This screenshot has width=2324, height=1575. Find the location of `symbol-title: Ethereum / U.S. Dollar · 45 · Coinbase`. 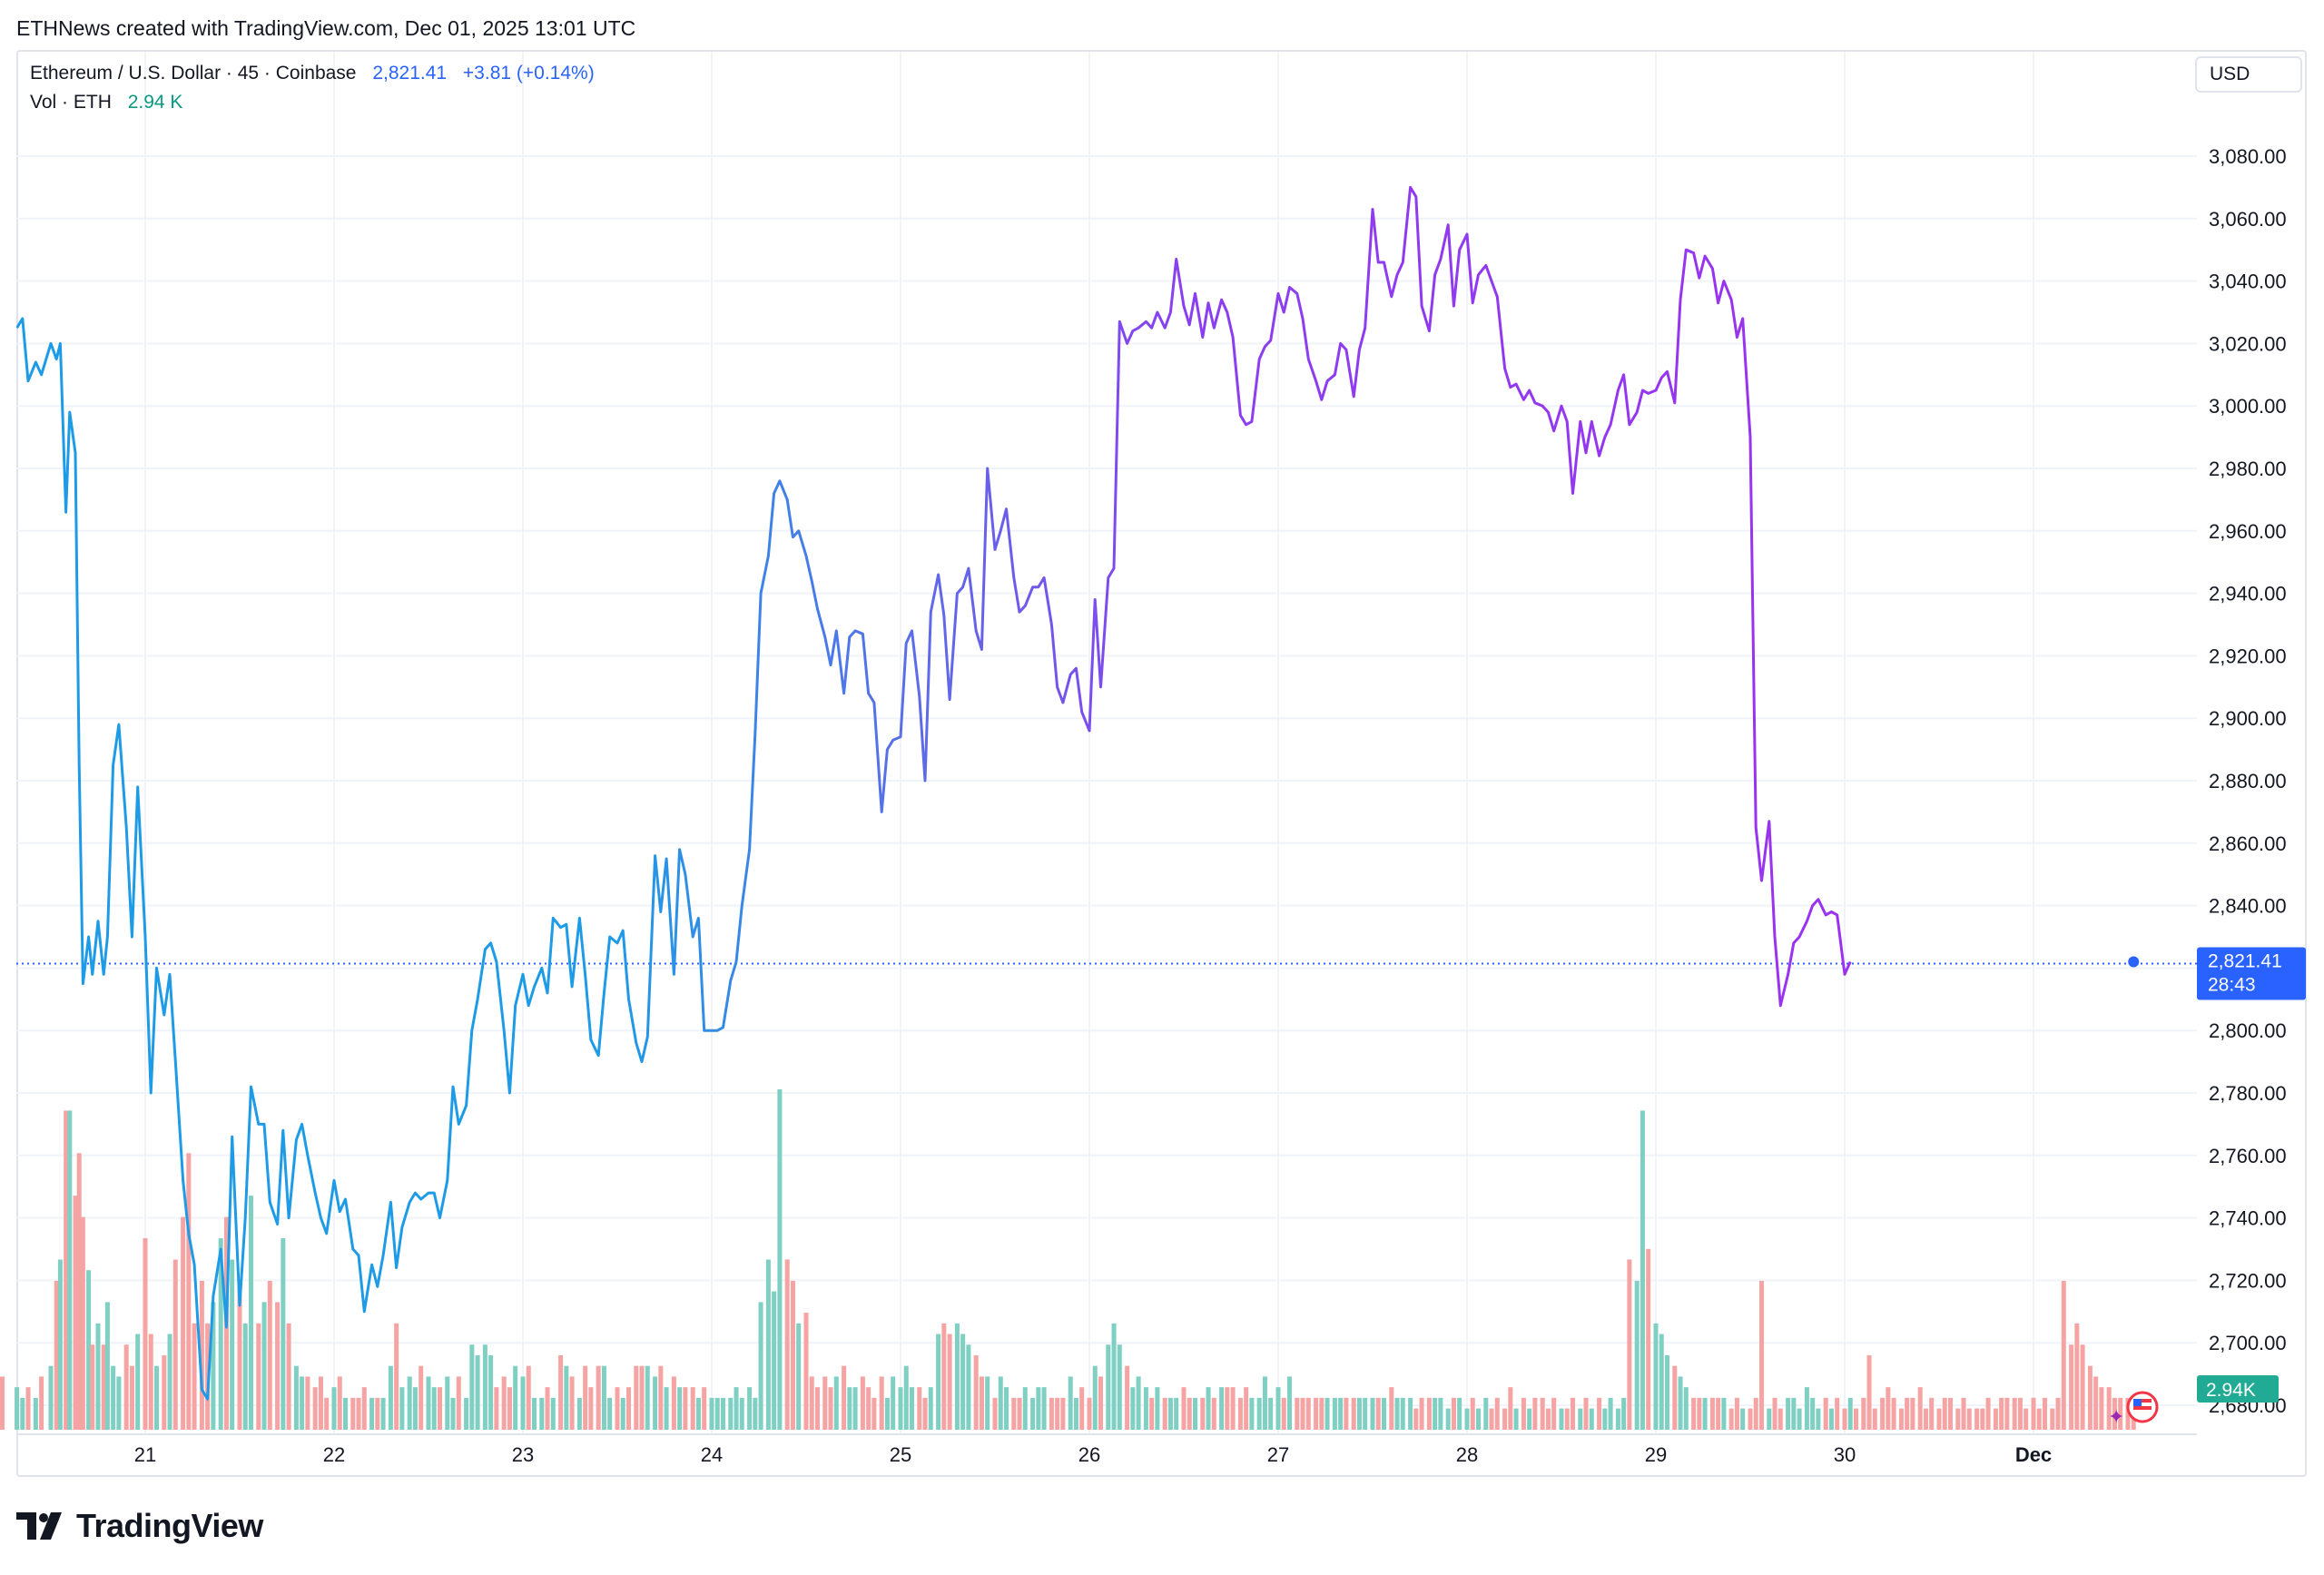

symbol-title: Ethereum / U.S. Dollar · 45 · Coinbase is located at coordinates (193, 73).